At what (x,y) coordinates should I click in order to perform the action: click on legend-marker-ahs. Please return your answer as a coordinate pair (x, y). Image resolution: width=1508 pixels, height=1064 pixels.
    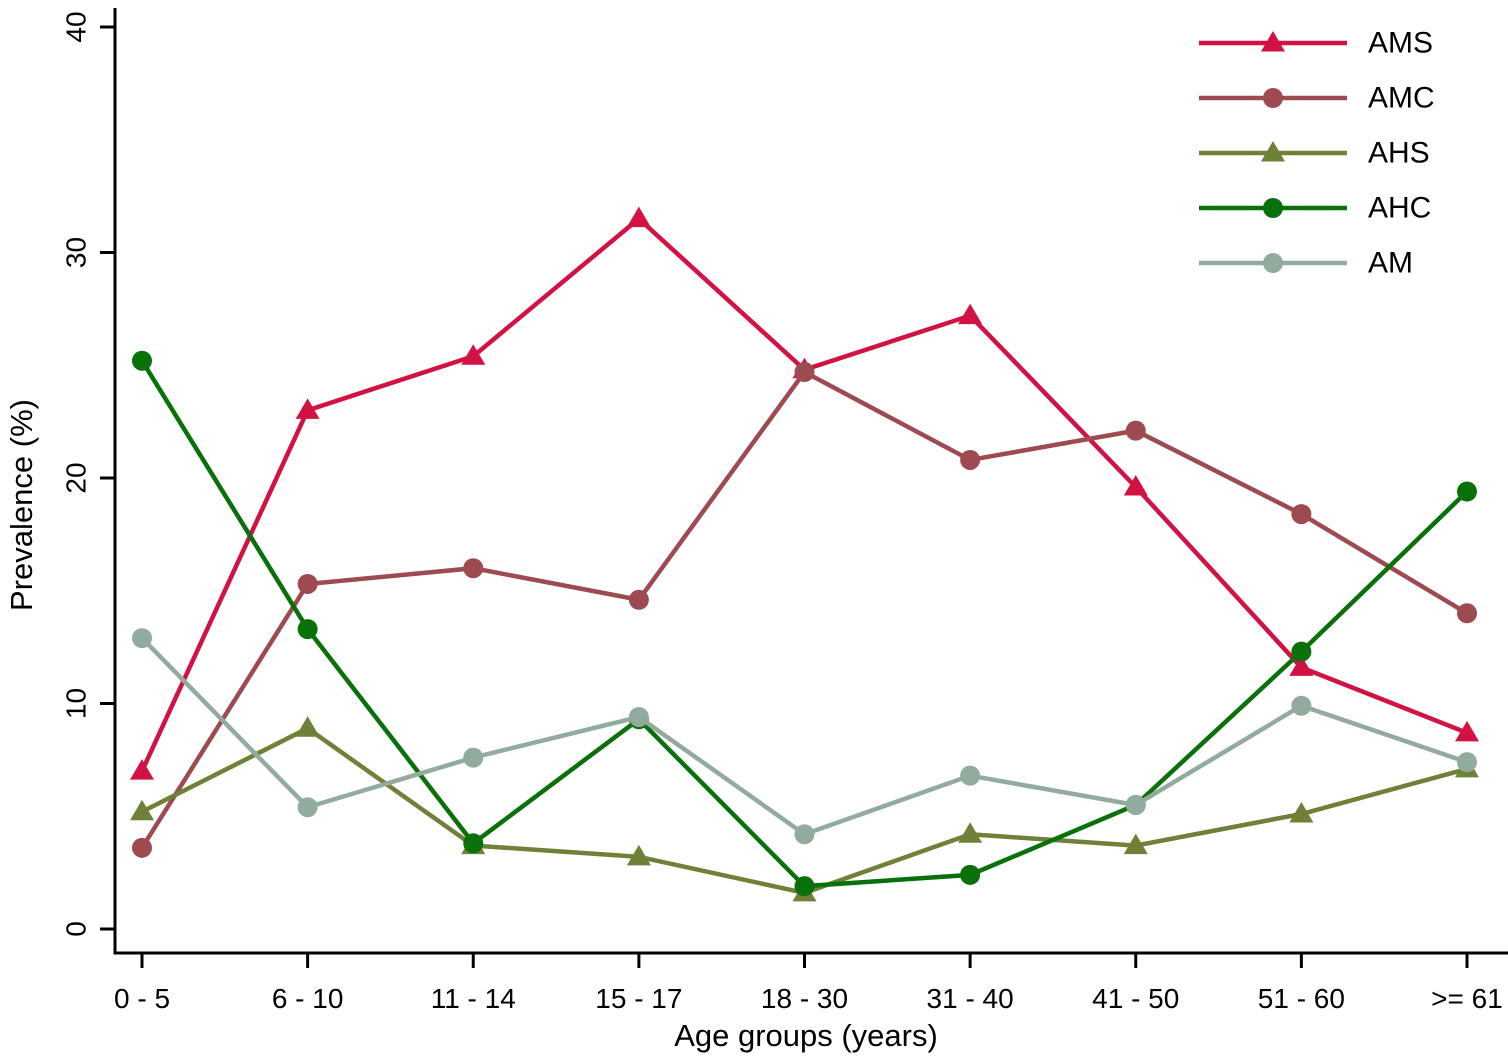
    Looking at the image, I should click on (1273, 151).